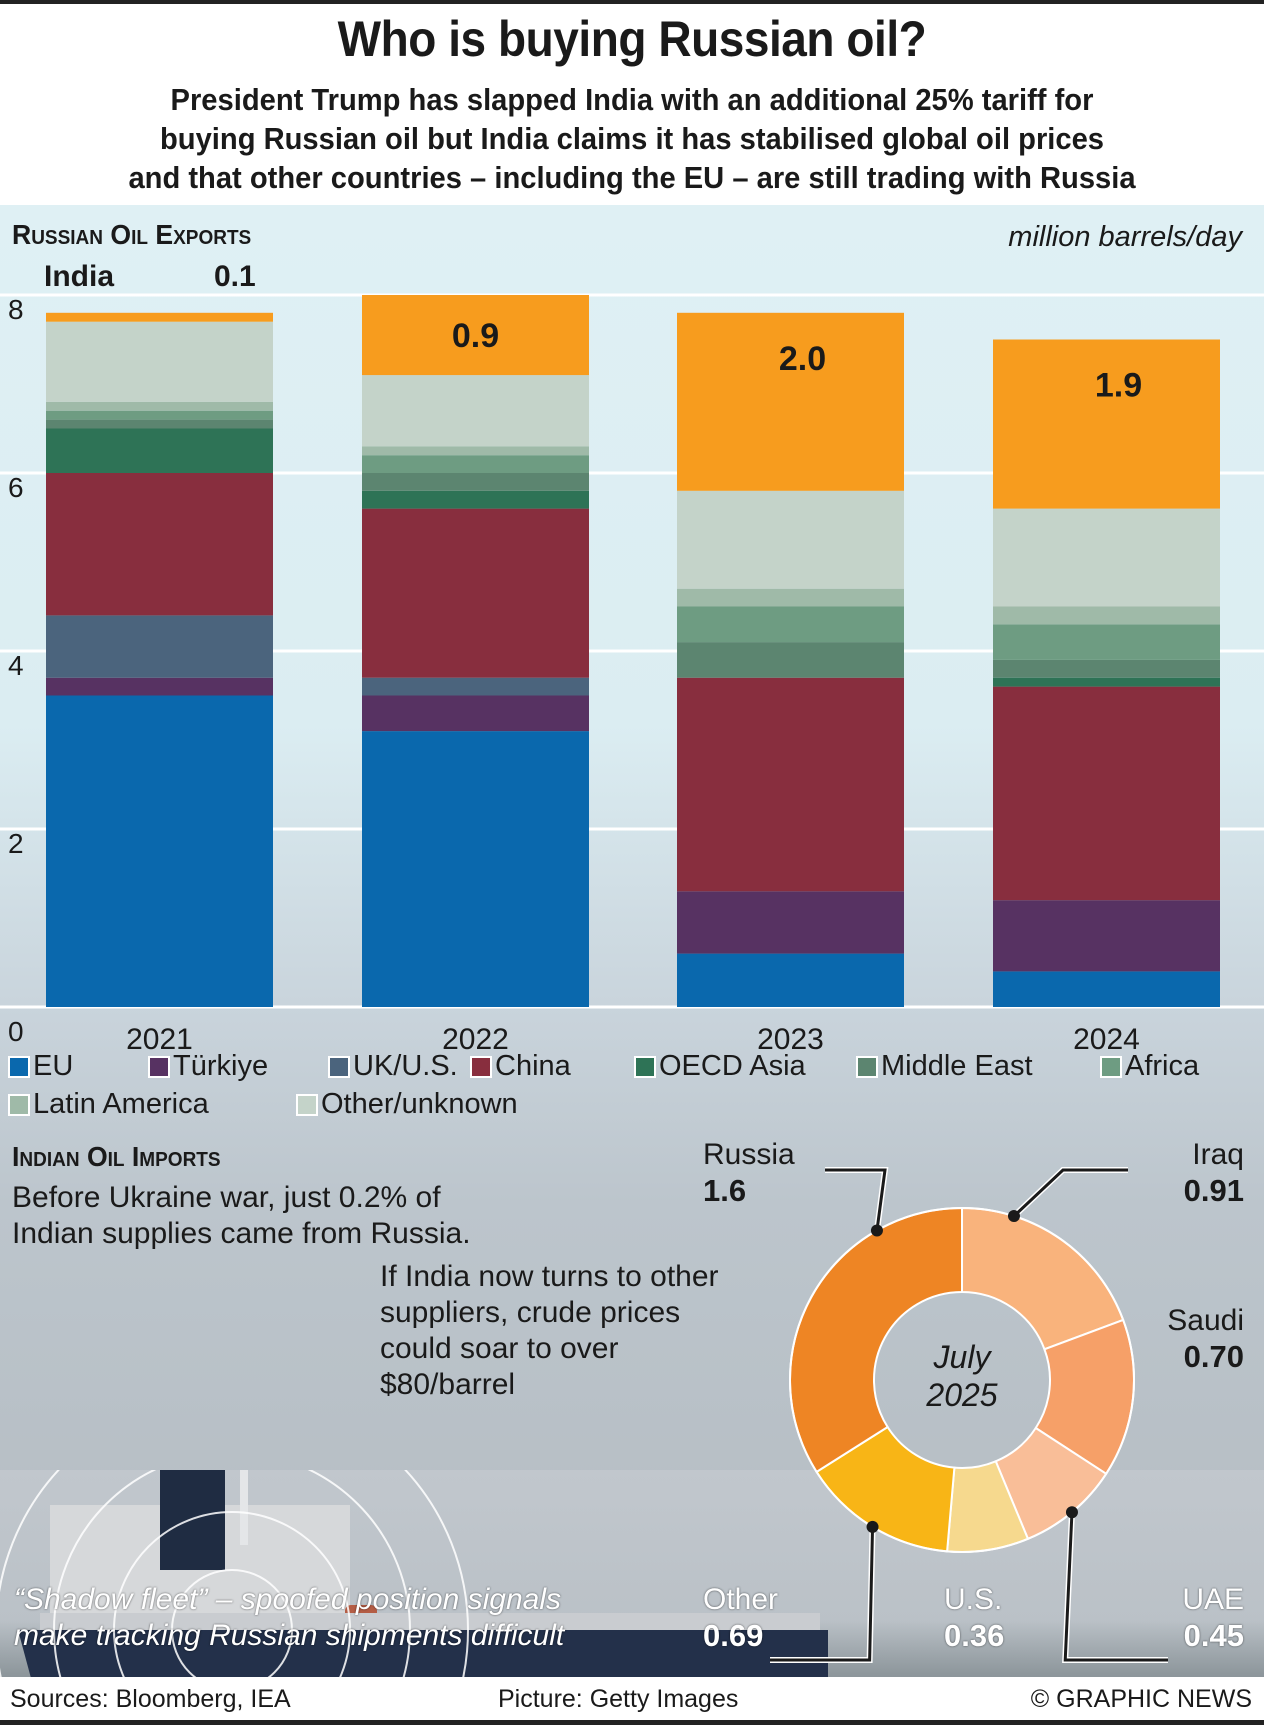  What do you see at coordinates (226, 1197) in the screenshot?
I see `intro-line: Before Ukraine war, just 0.2% of` at bounding box center [226, 1197].